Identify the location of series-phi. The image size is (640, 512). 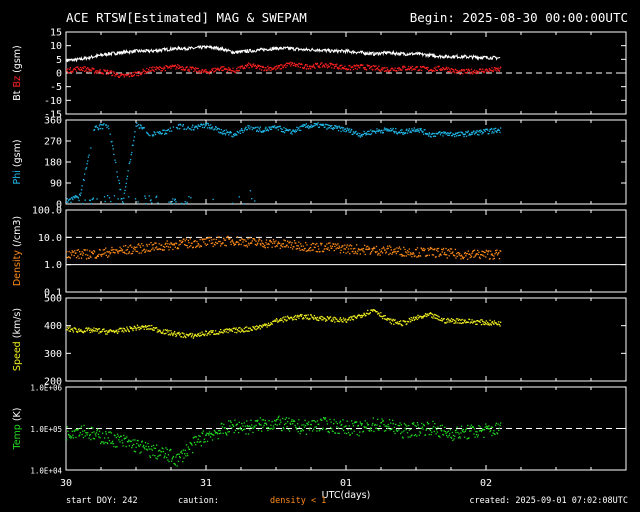
(284, 163).